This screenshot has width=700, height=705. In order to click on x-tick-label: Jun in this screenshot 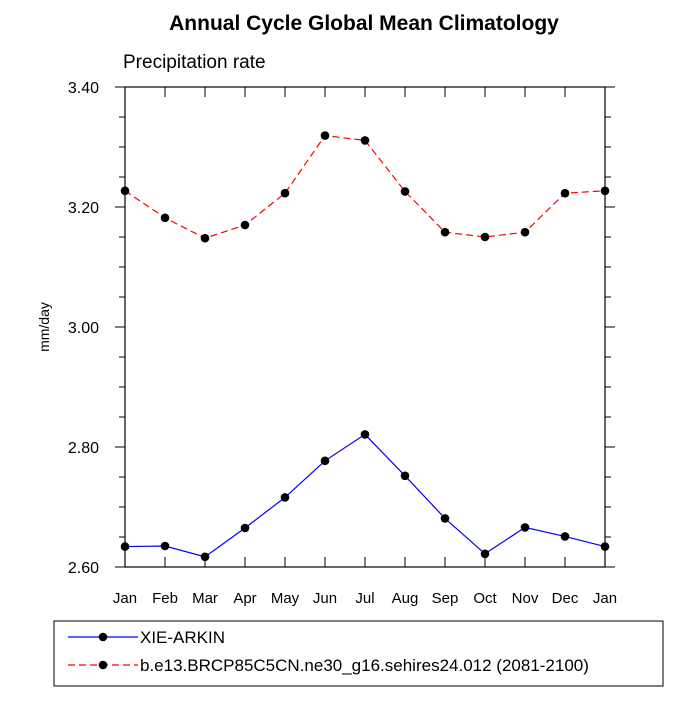, I will do `click(325, 598)`.